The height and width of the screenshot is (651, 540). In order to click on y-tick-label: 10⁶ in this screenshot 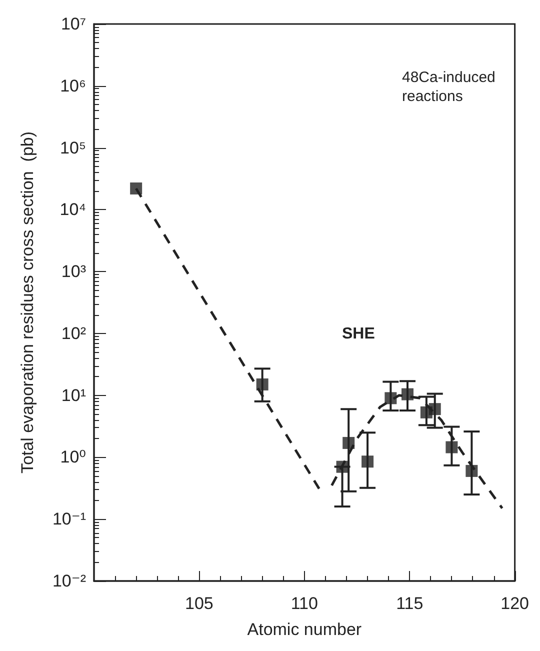, I will do `click(73, 86)`.